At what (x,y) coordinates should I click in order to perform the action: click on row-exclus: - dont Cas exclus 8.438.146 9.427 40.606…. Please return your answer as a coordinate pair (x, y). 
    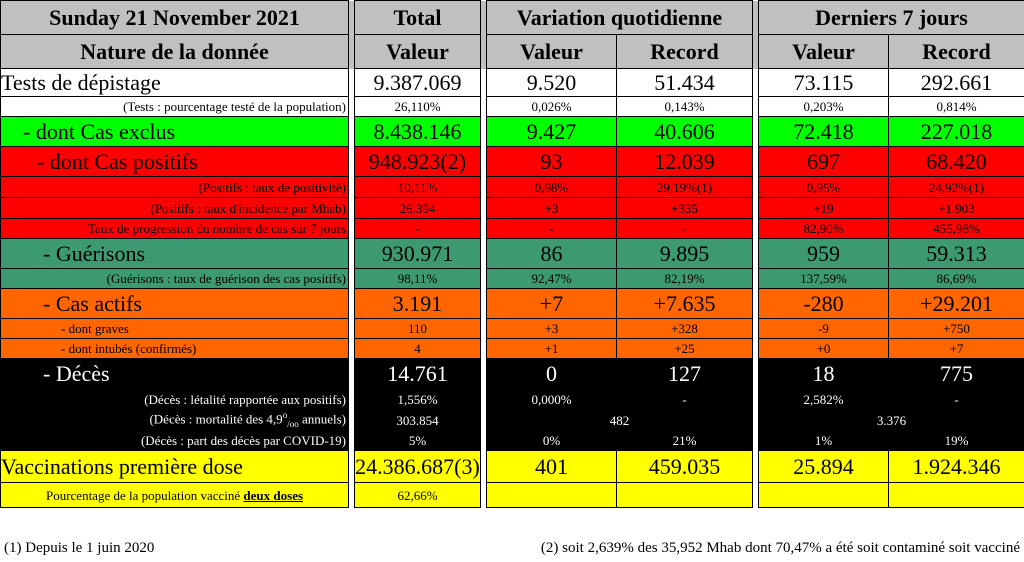
    Looking at the image, I should click on (512, 131).